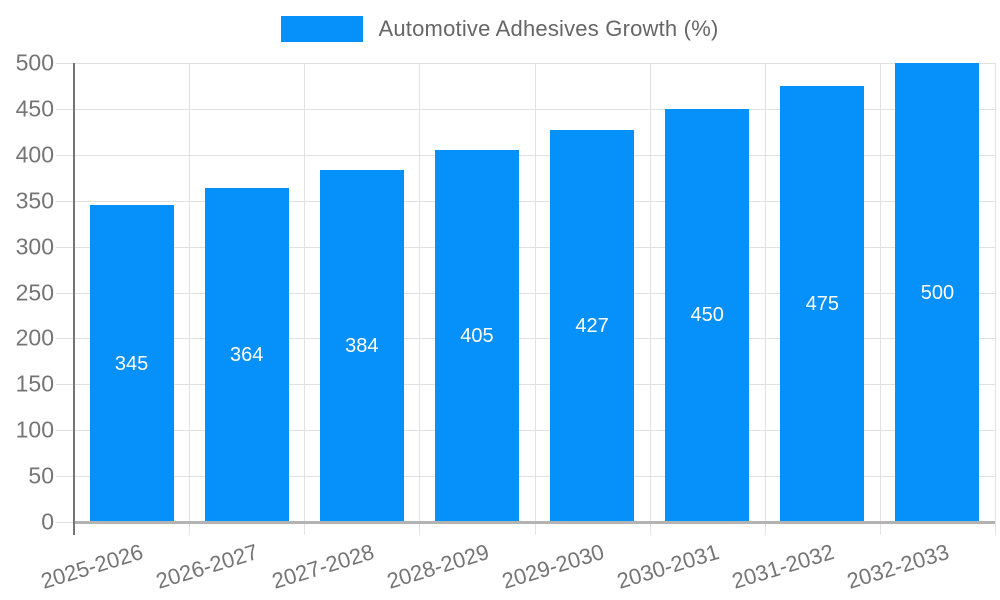 Image resolution: width=1000 pixels, height=600 pixels. Describe the element at coordinates (34, 108) in the screenshot. I see `y-axis-tick-label: 450` at that location.